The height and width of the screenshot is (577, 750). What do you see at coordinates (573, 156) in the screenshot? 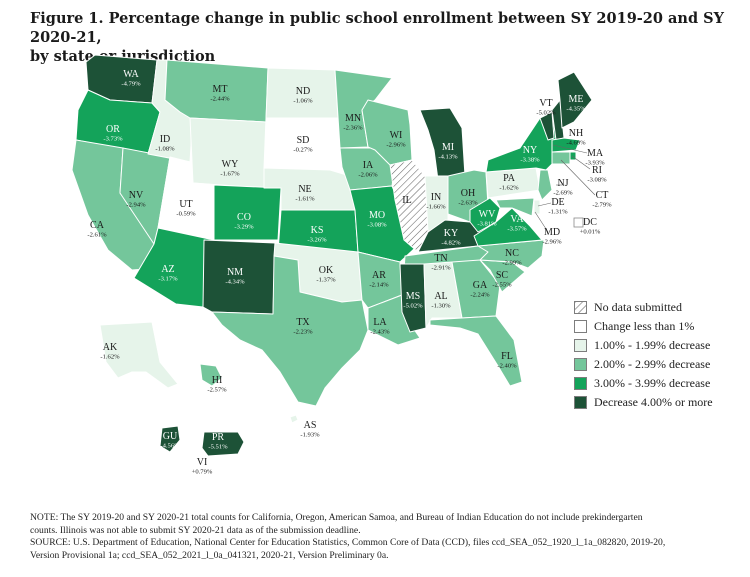
I see `state-ri` at bounding box center [573, 156].